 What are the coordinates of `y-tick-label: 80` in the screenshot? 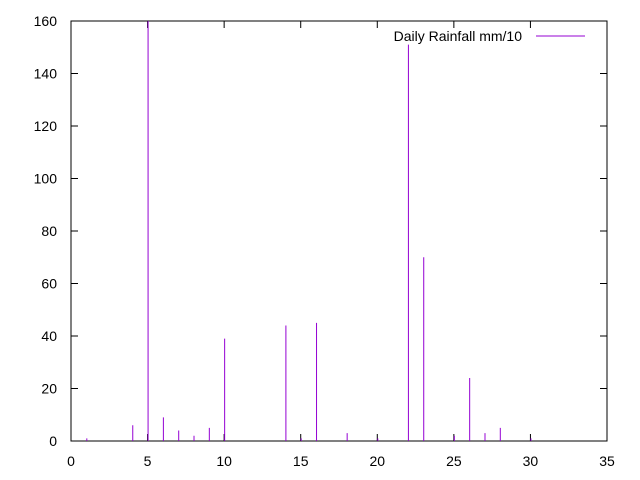 It's located at (49, 231).